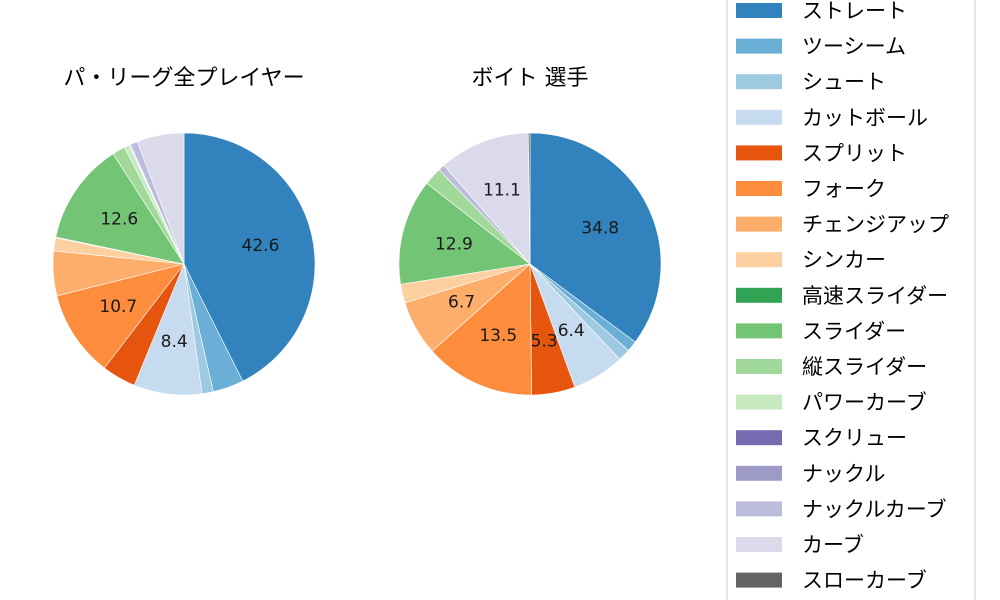 This screenshot has height=600, width=1000. Describe the element at coordinates (844, 189) in the screenshot. I see `legend-label: フォーク` at that location.